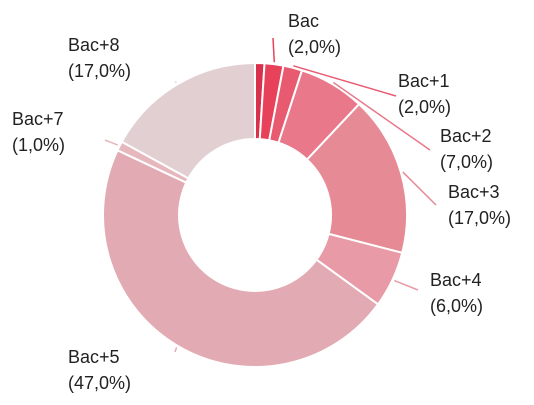 The image size is (534, 405). Describe the element at coordinates (474, 192) in the screenshot. I see `slice-label: Bac+3` at that location.